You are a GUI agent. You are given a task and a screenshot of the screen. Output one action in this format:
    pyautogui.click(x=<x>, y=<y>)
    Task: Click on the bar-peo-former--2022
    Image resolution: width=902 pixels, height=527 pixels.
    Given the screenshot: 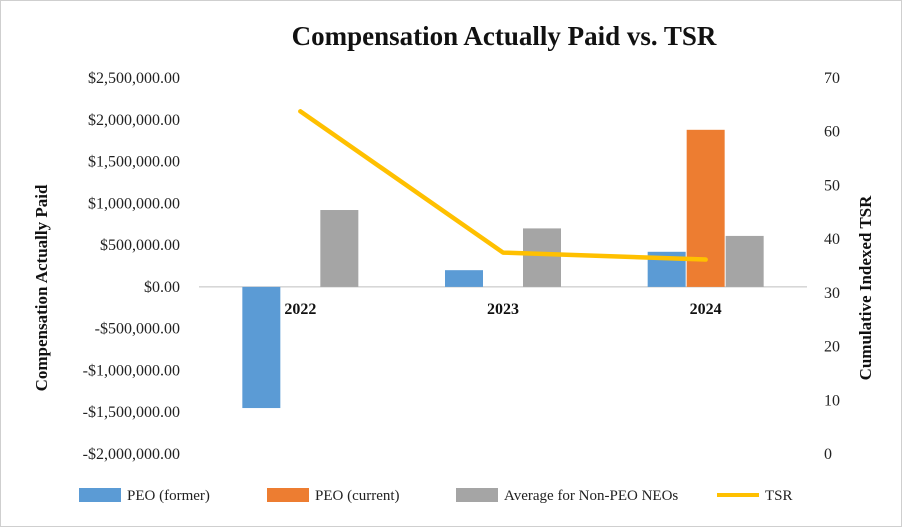 What is the action you would take?
    pyautogui.click(x=261, y=347)
    